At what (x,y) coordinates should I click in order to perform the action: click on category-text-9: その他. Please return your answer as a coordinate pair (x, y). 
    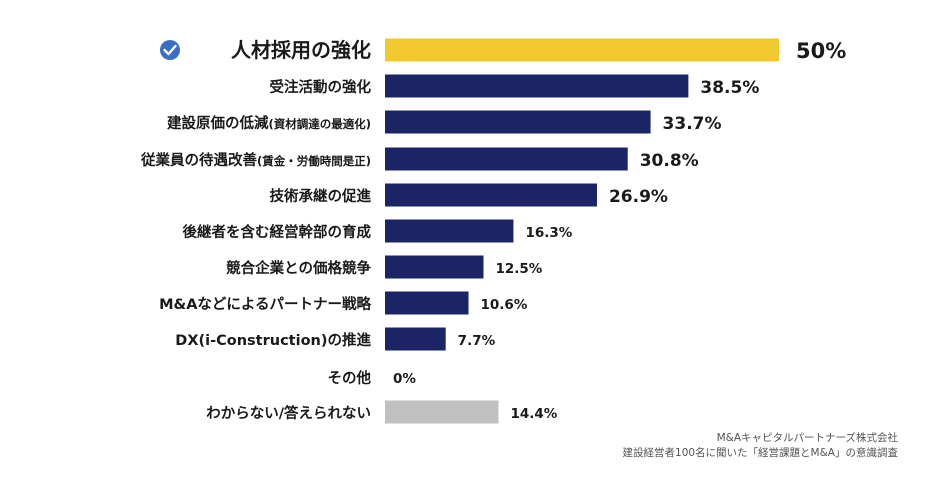
    Looking at the image, I should click on (350, 378).